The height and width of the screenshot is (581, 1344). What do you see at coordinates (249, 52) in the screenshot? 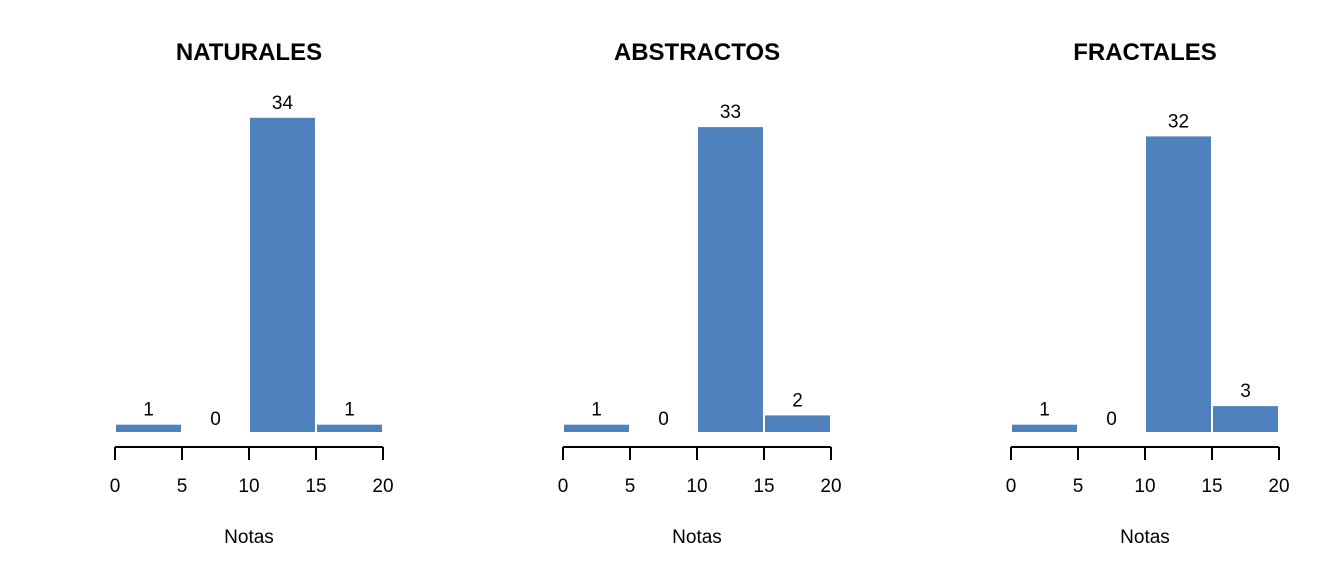
I see `panel-title: NATURALES` at bounding box center [249, 52].